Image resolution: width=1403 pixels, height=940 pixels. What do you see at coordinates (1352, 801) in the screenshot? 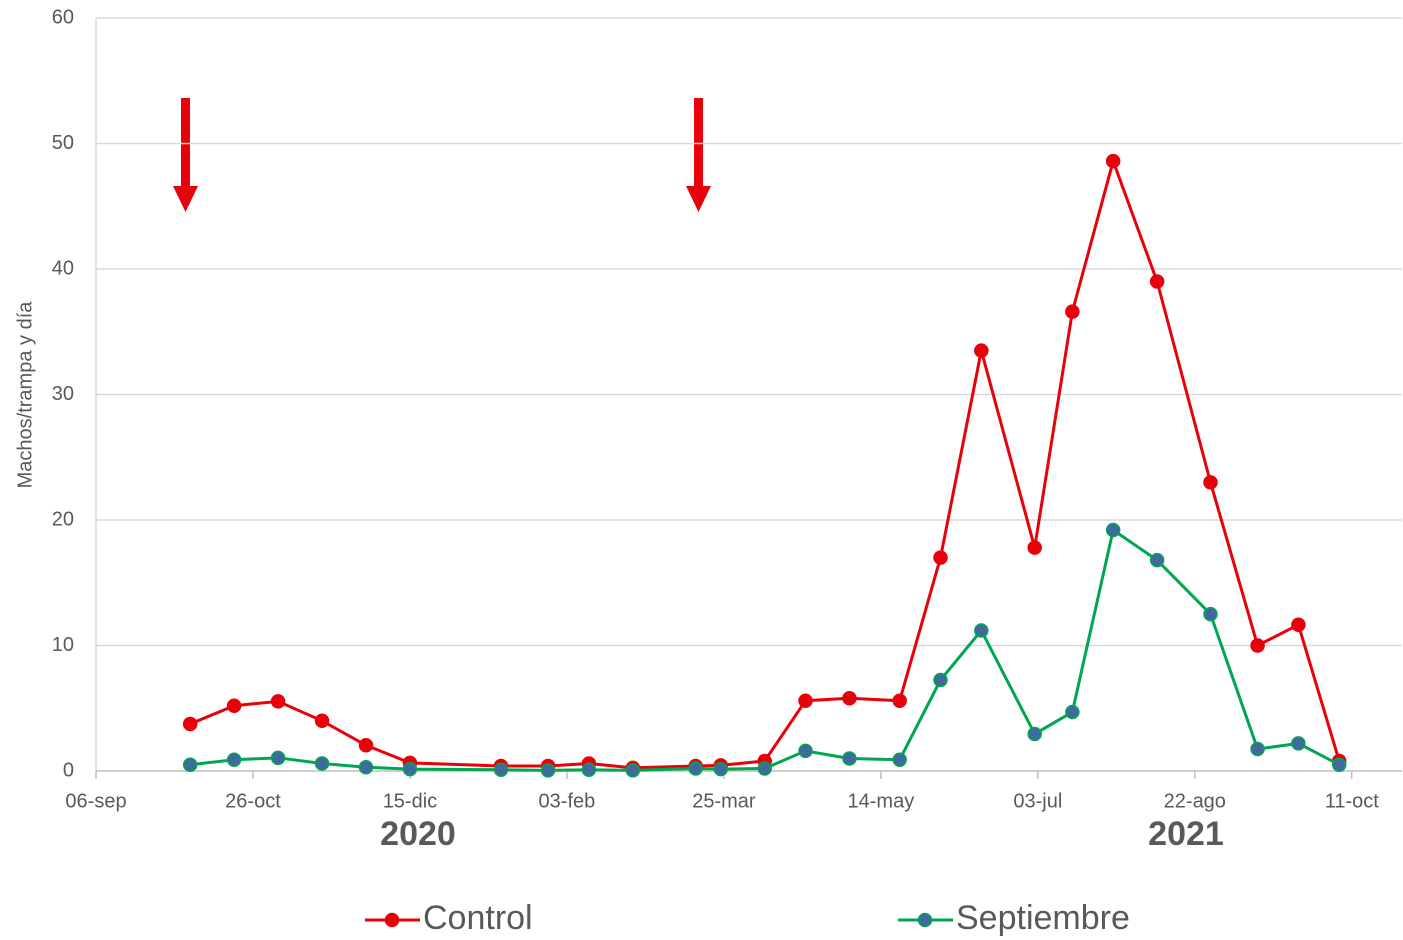
I see `x-tick-label: 11-oct` at bounding box center [1352, 801].